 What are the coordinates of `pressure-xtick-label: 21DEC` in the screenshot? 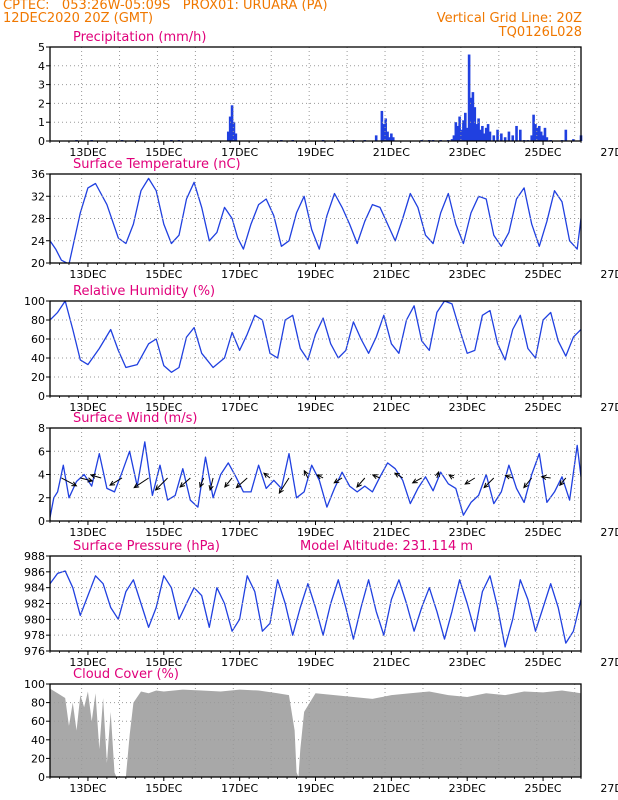 It's located at (391, 662).